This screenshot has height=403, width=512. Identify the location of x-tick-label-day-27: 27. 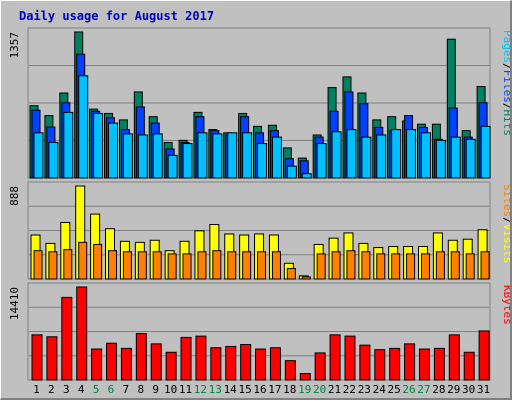
(423, 389).